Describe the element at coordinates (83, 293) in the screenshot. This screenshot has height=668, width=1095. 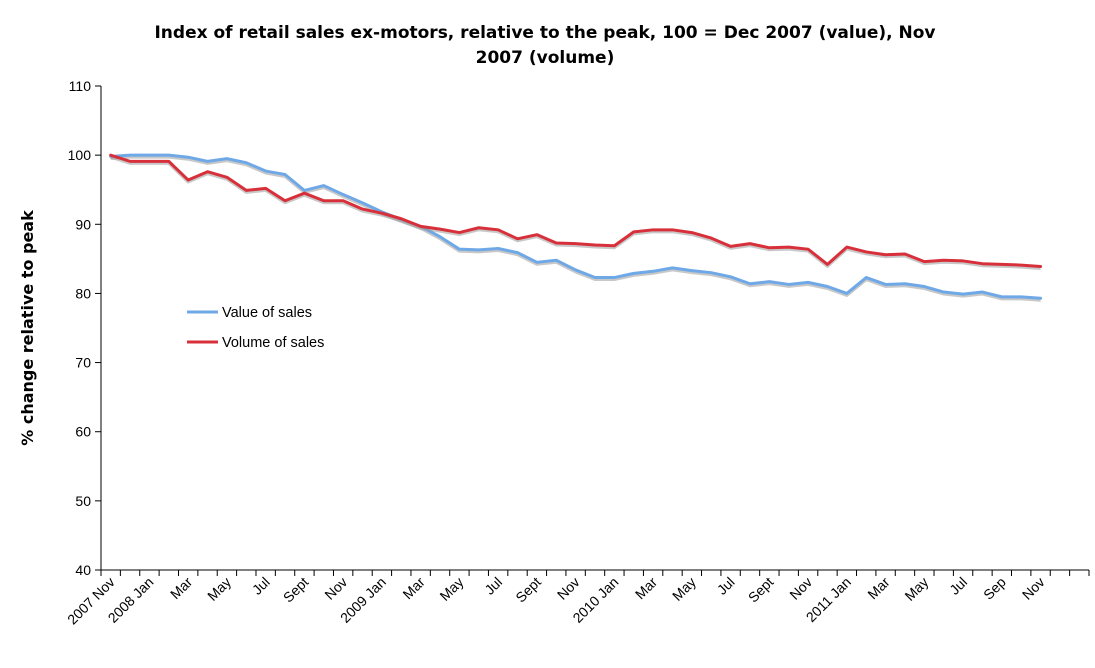
I see `y-tick-label: 80` at that location.